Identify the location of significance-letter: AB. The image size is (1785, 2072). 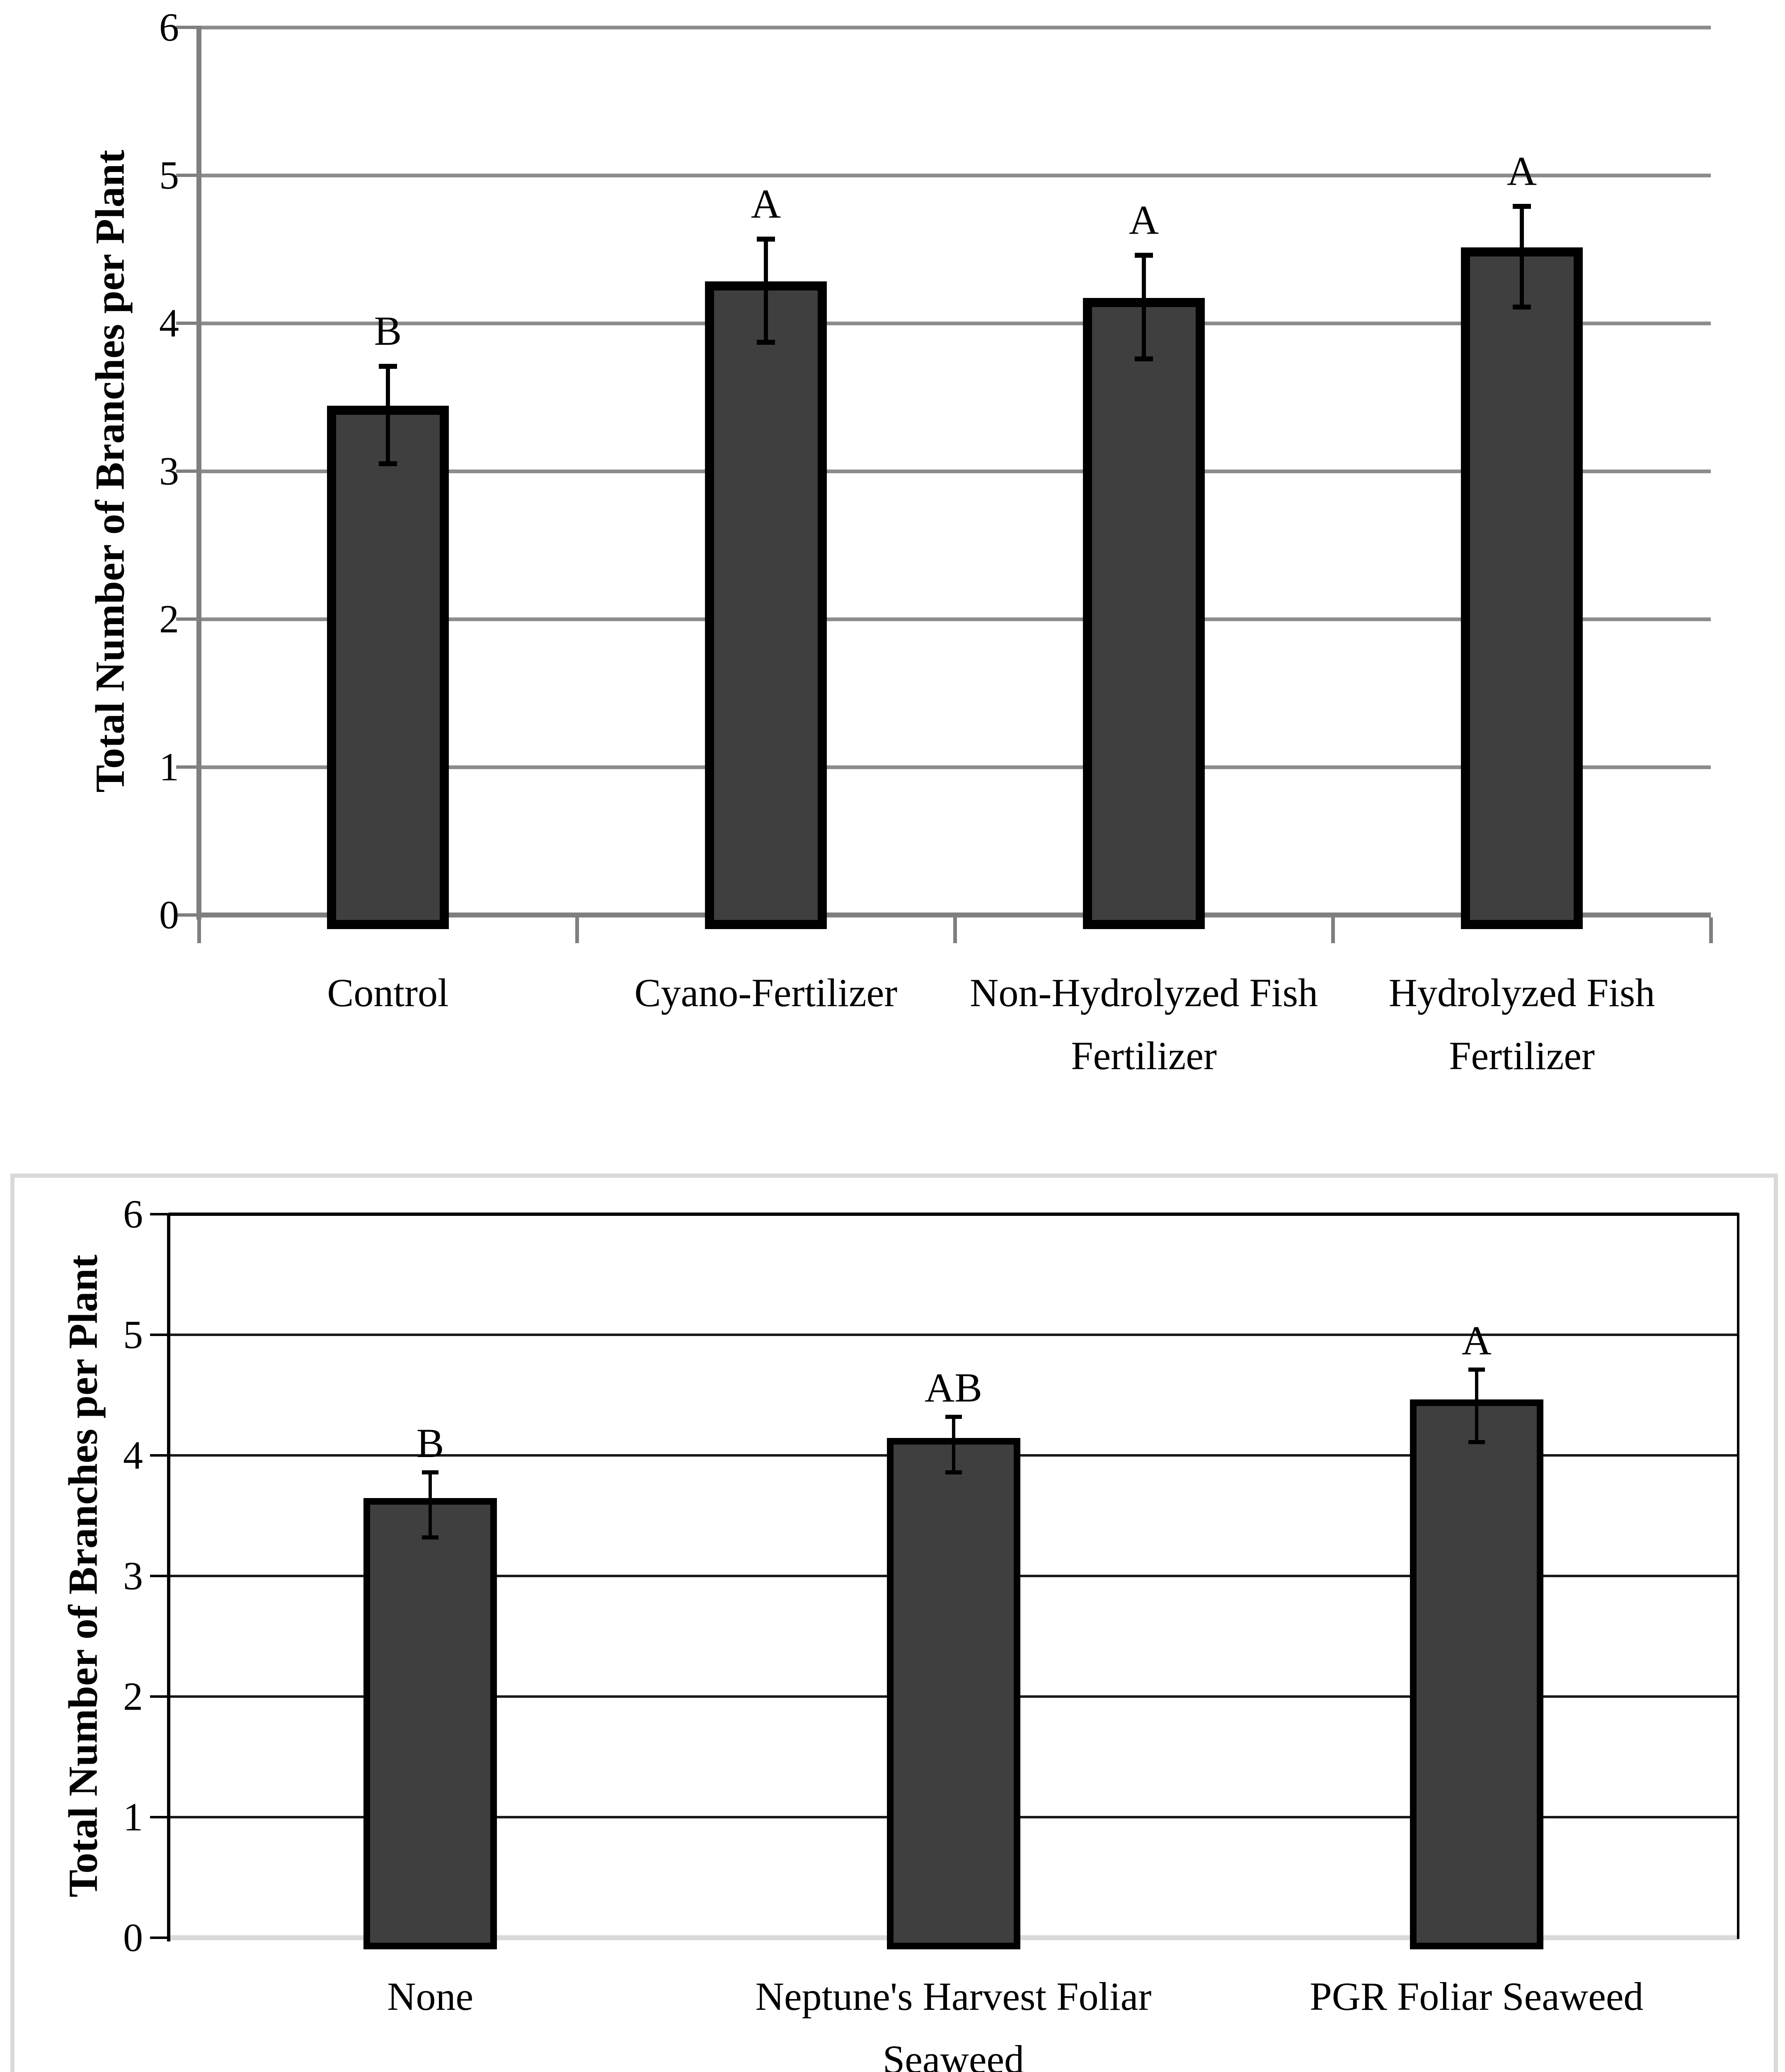
(953, 1387).